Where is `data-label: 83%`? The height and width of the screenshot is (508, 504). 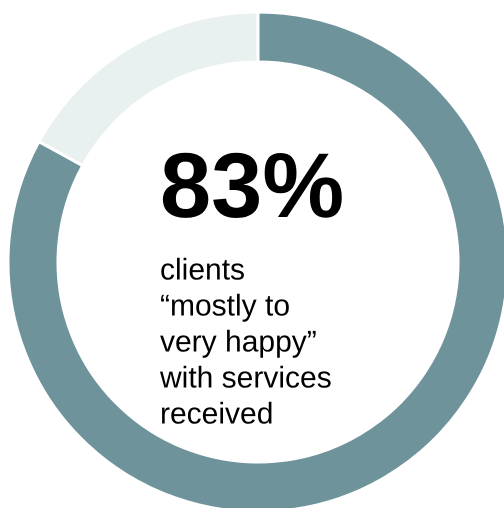
data-label: 83% is located at coordinates (252, 186).